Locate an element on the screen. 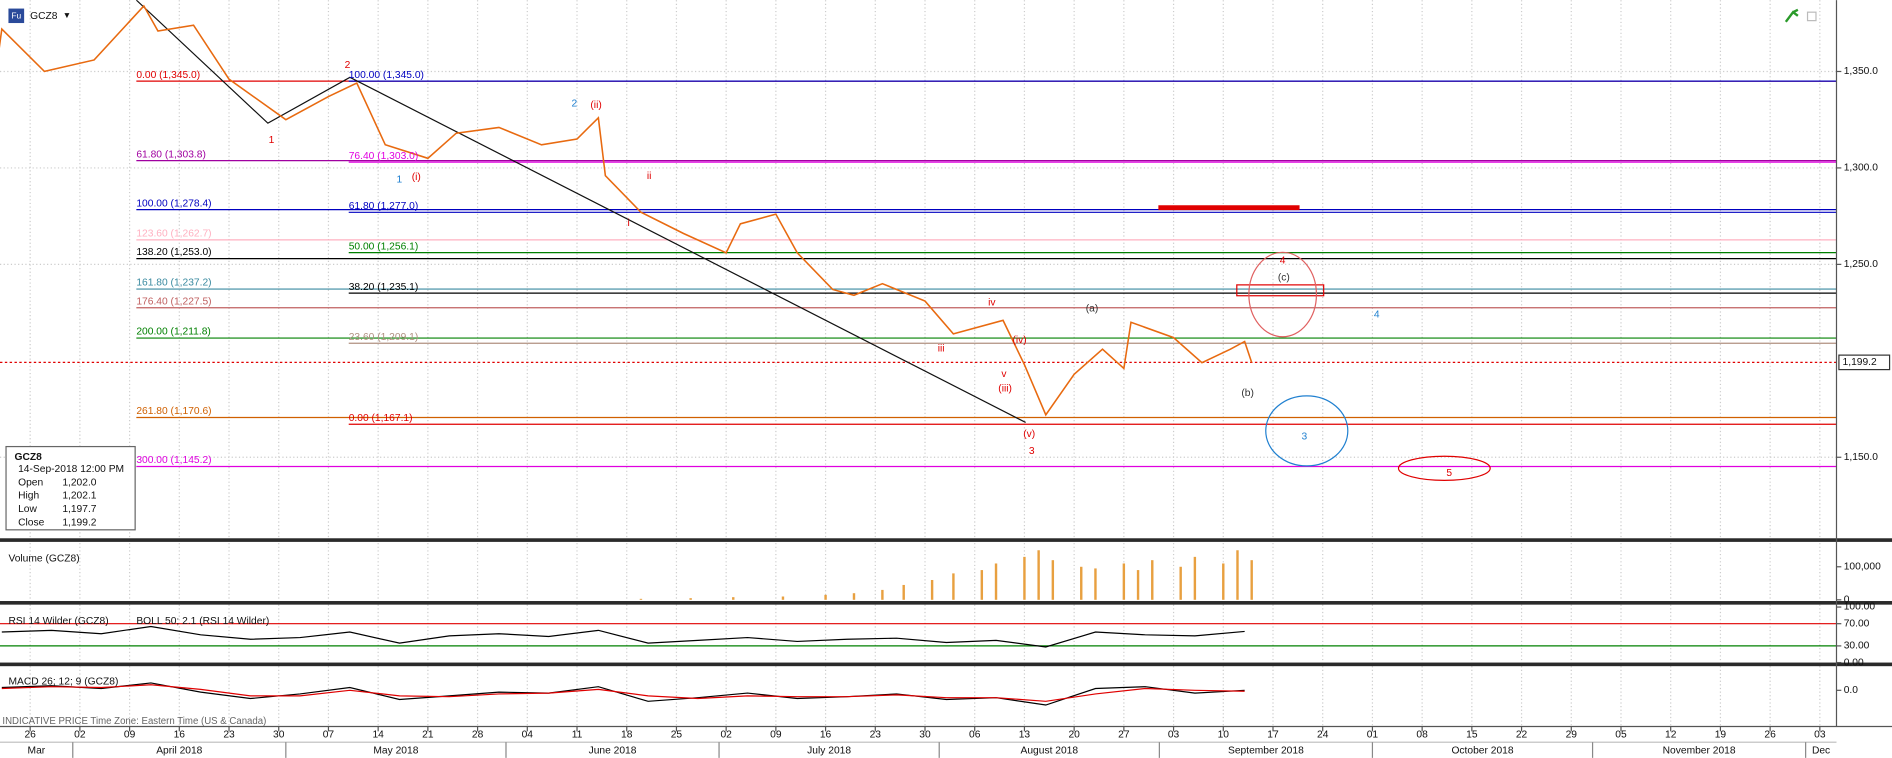 This screenshot has height=758, width=1892. target-ellipse is located at coordinates (1283, 294).